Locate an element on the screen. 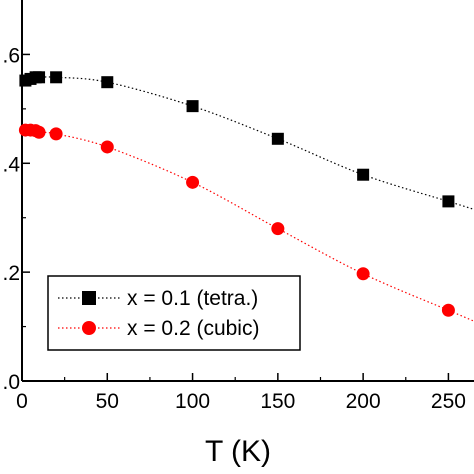 This screenshot has height=474, width=474. x-tick-label: 50 is located at coordinates (107, 401).